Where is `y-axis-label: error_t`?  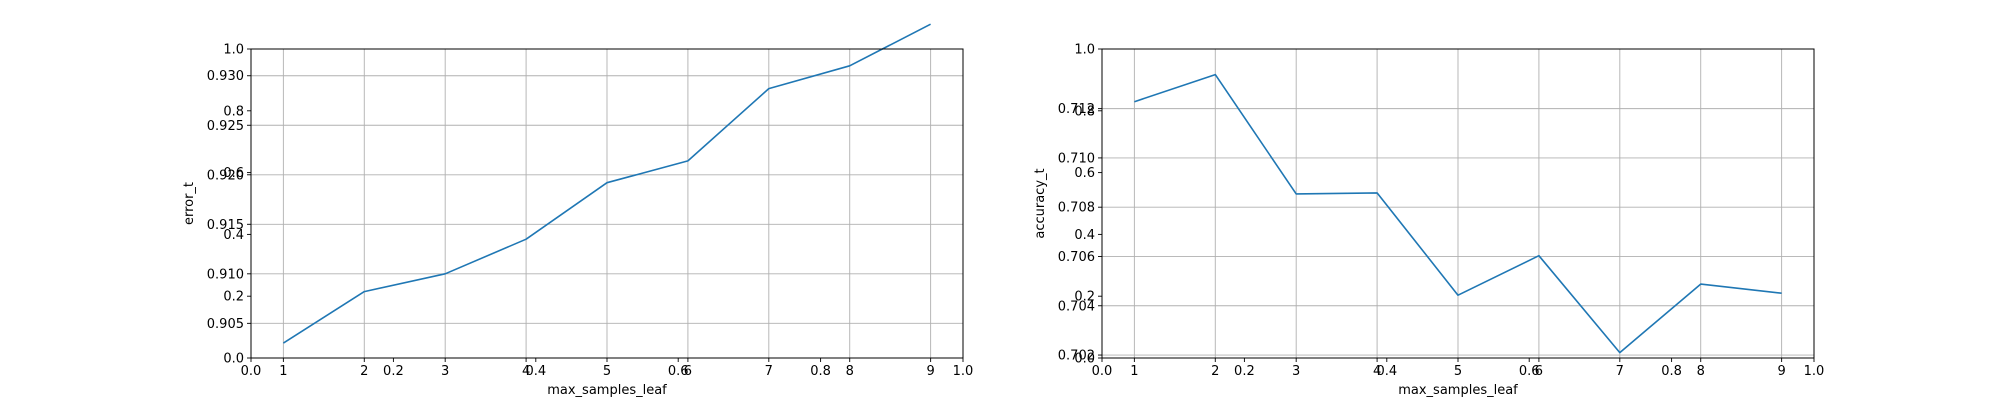
y-axis-label: error_t is located at coordinates (189, 203).